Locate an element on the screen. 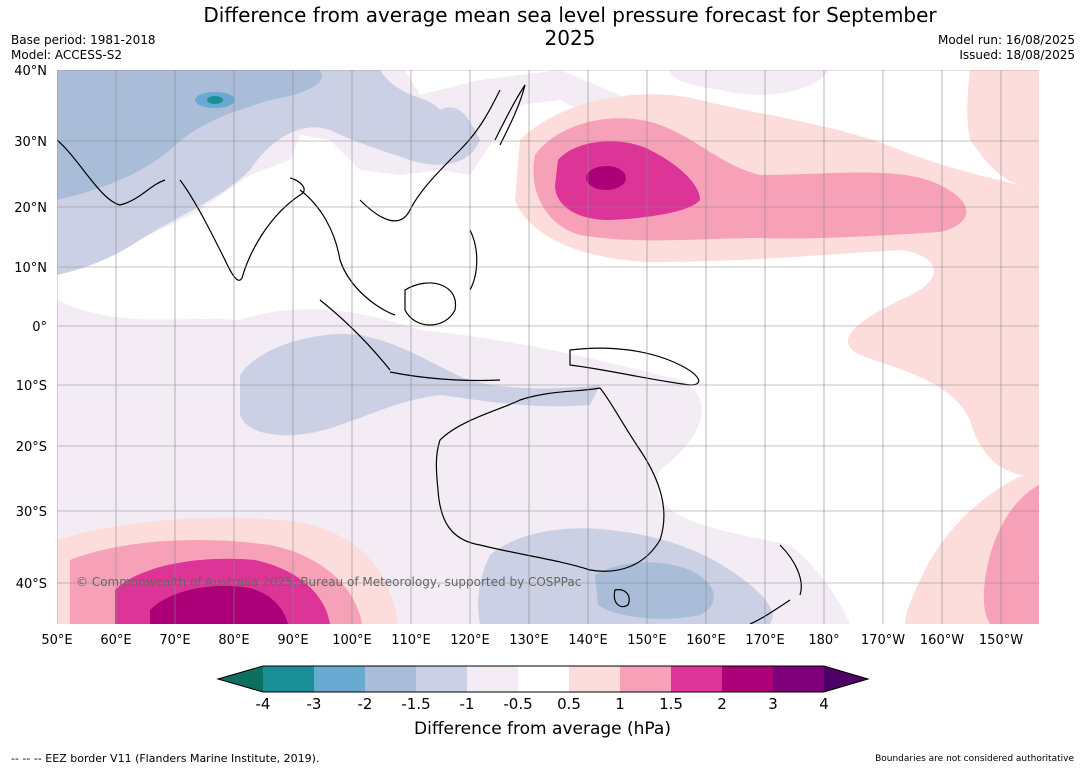 The width and height of the screenshot is (1085, 770). model-name: Model: ACCESS-S2 is located at coordinates (67, 55).